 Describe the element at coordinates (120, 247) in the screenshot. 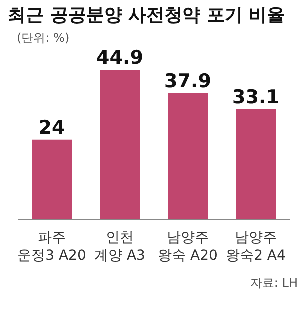

I see `x-tick-label: 인천 계양 A3` at that location.